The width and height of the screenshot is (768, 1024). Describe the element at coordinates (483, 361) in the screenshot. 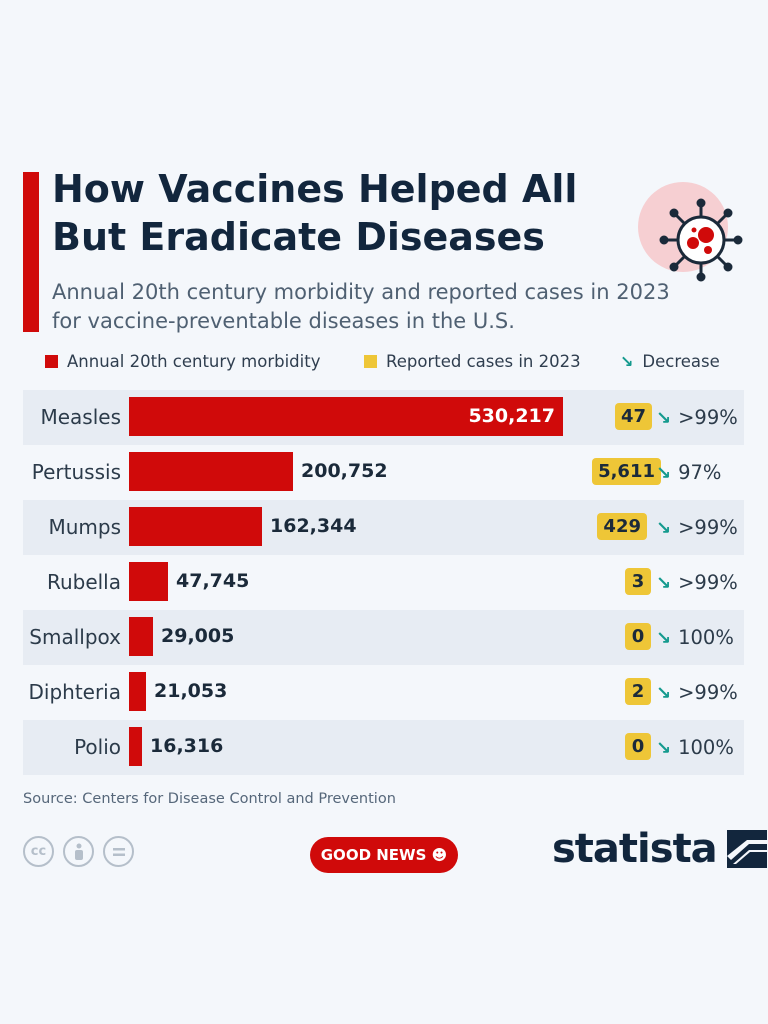

I see `legend-label-reported: Reported cases in 2023` at that location.